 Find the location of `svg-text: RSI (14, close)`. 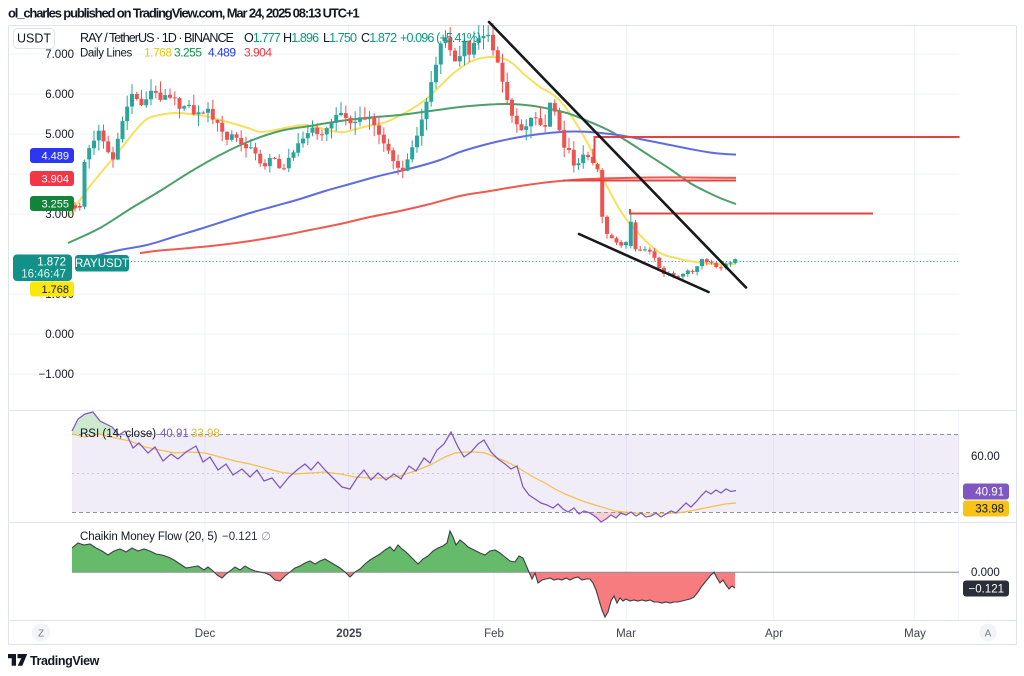

svg-text: RSI (14, close) is located at coordinates (118, 434).